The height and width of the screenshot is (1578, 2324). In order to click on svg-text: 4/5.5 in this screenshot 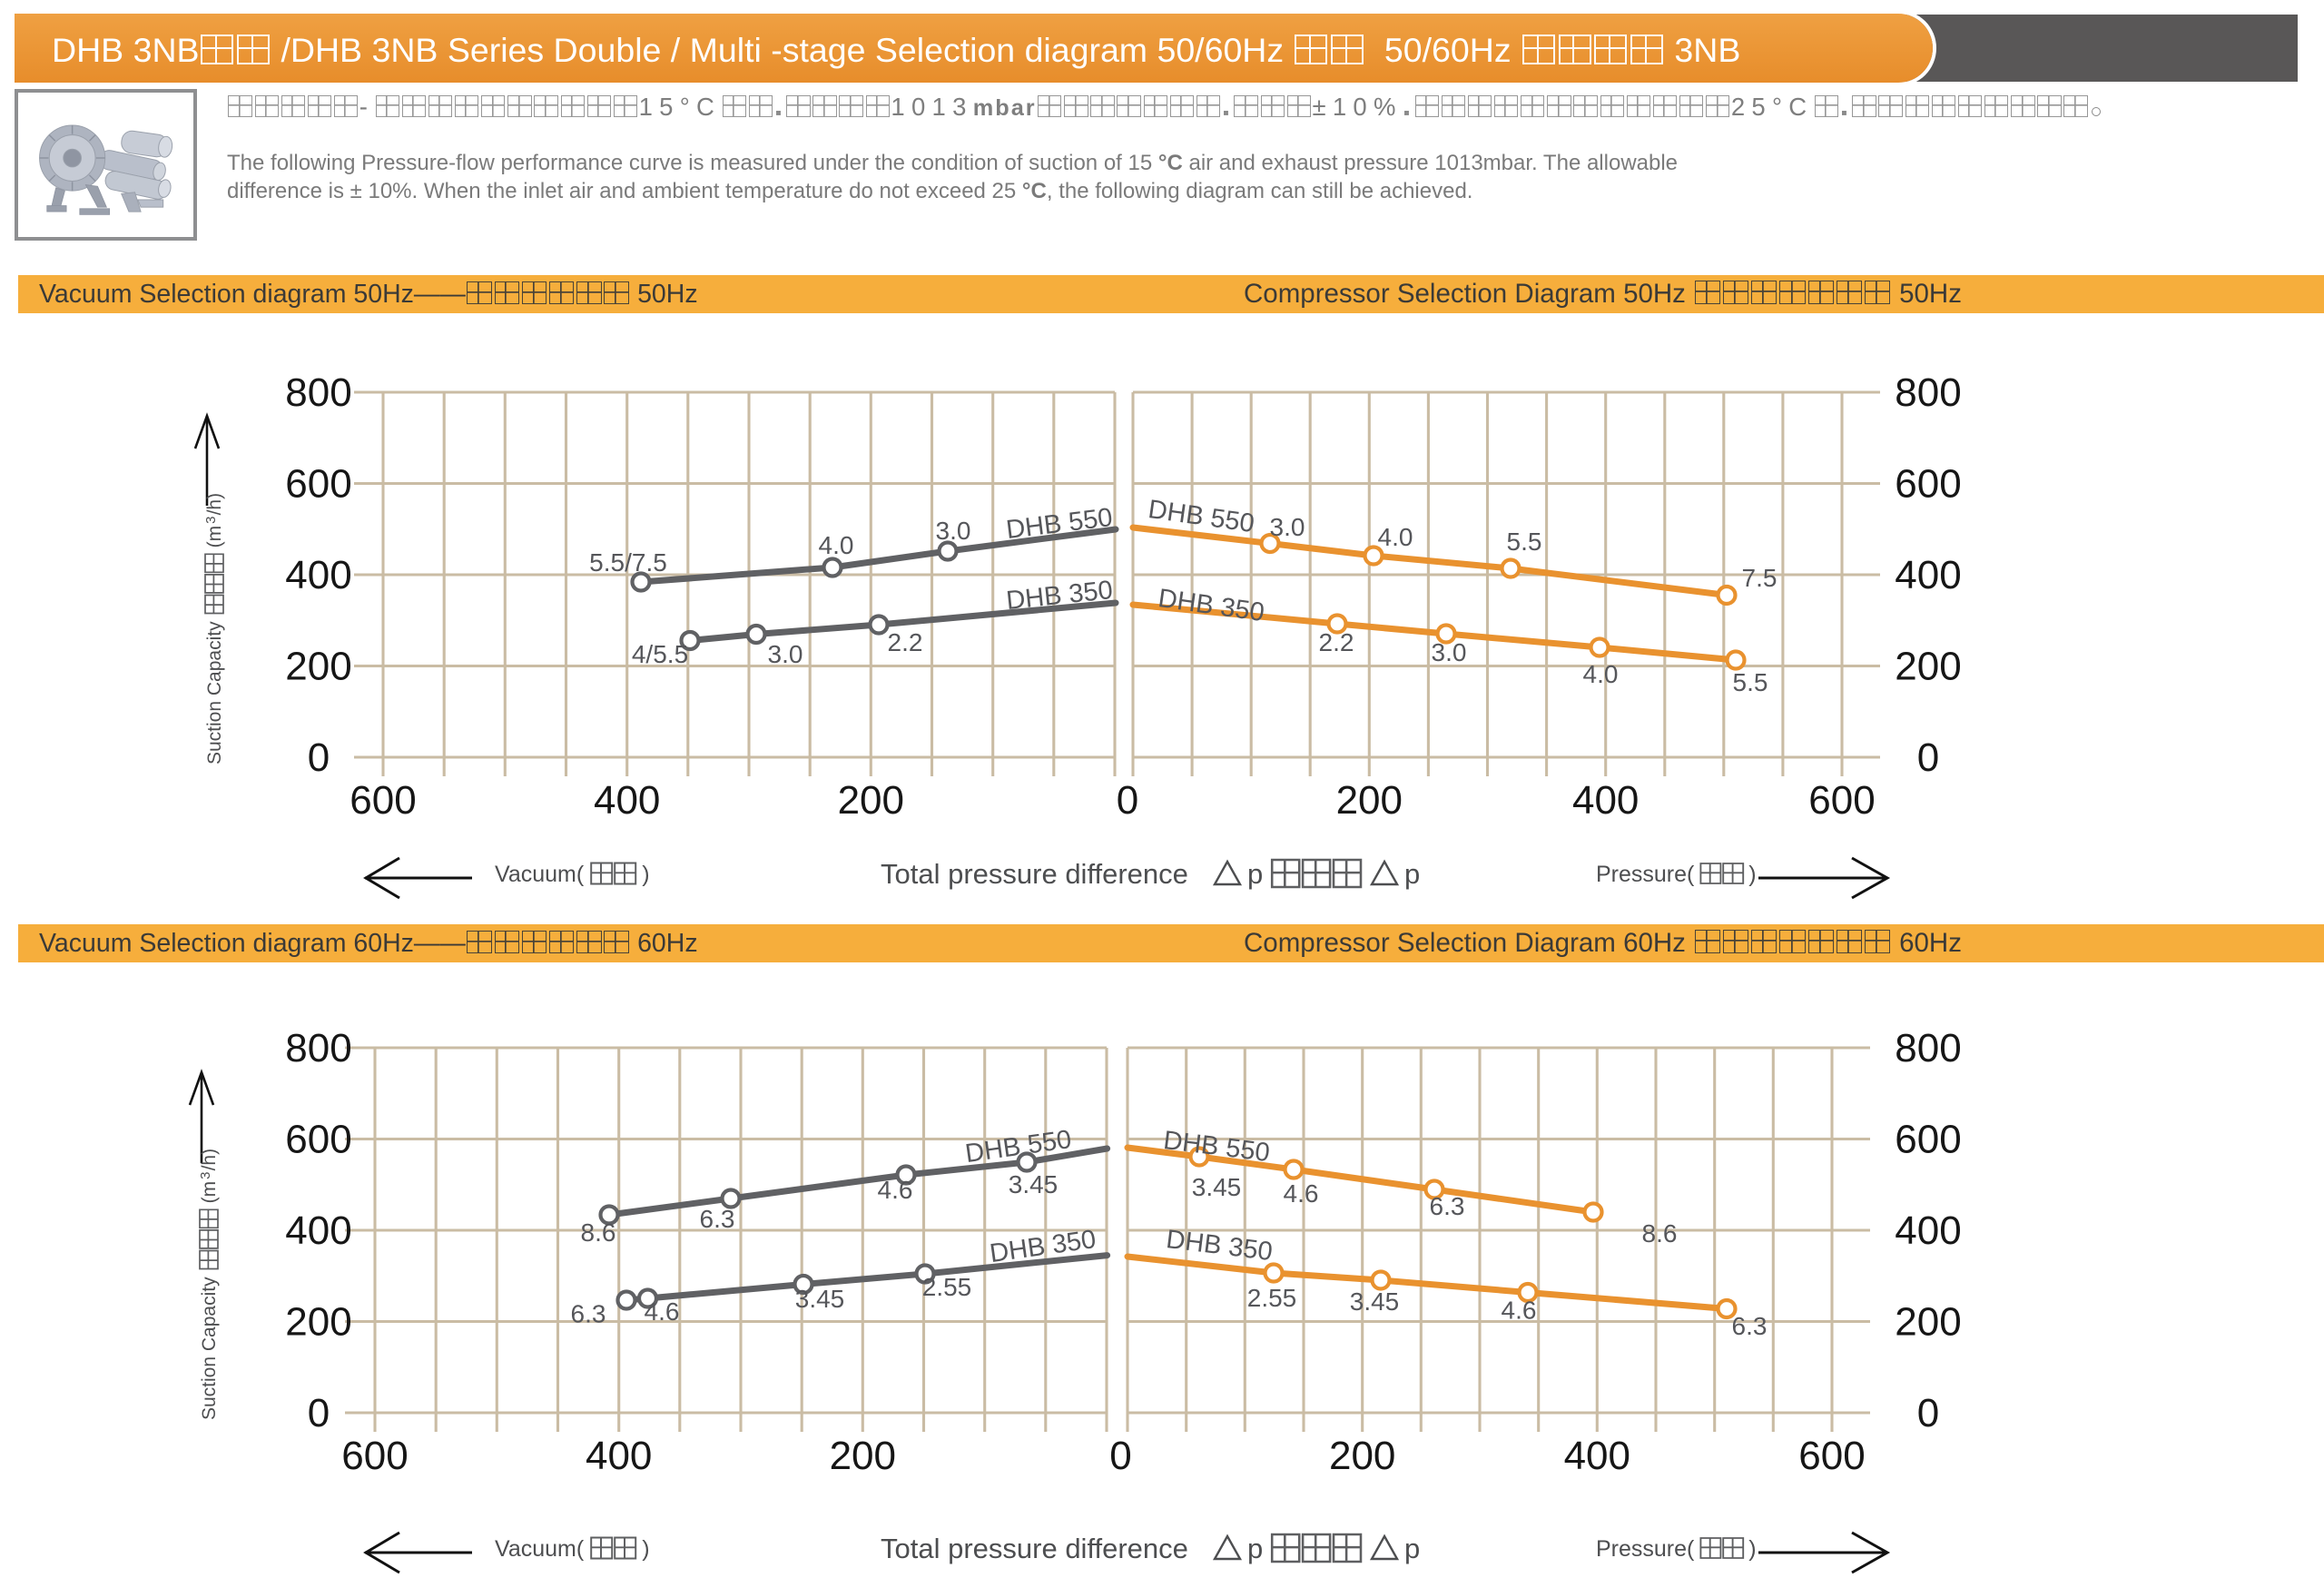, I will do `click(660, 654)`.